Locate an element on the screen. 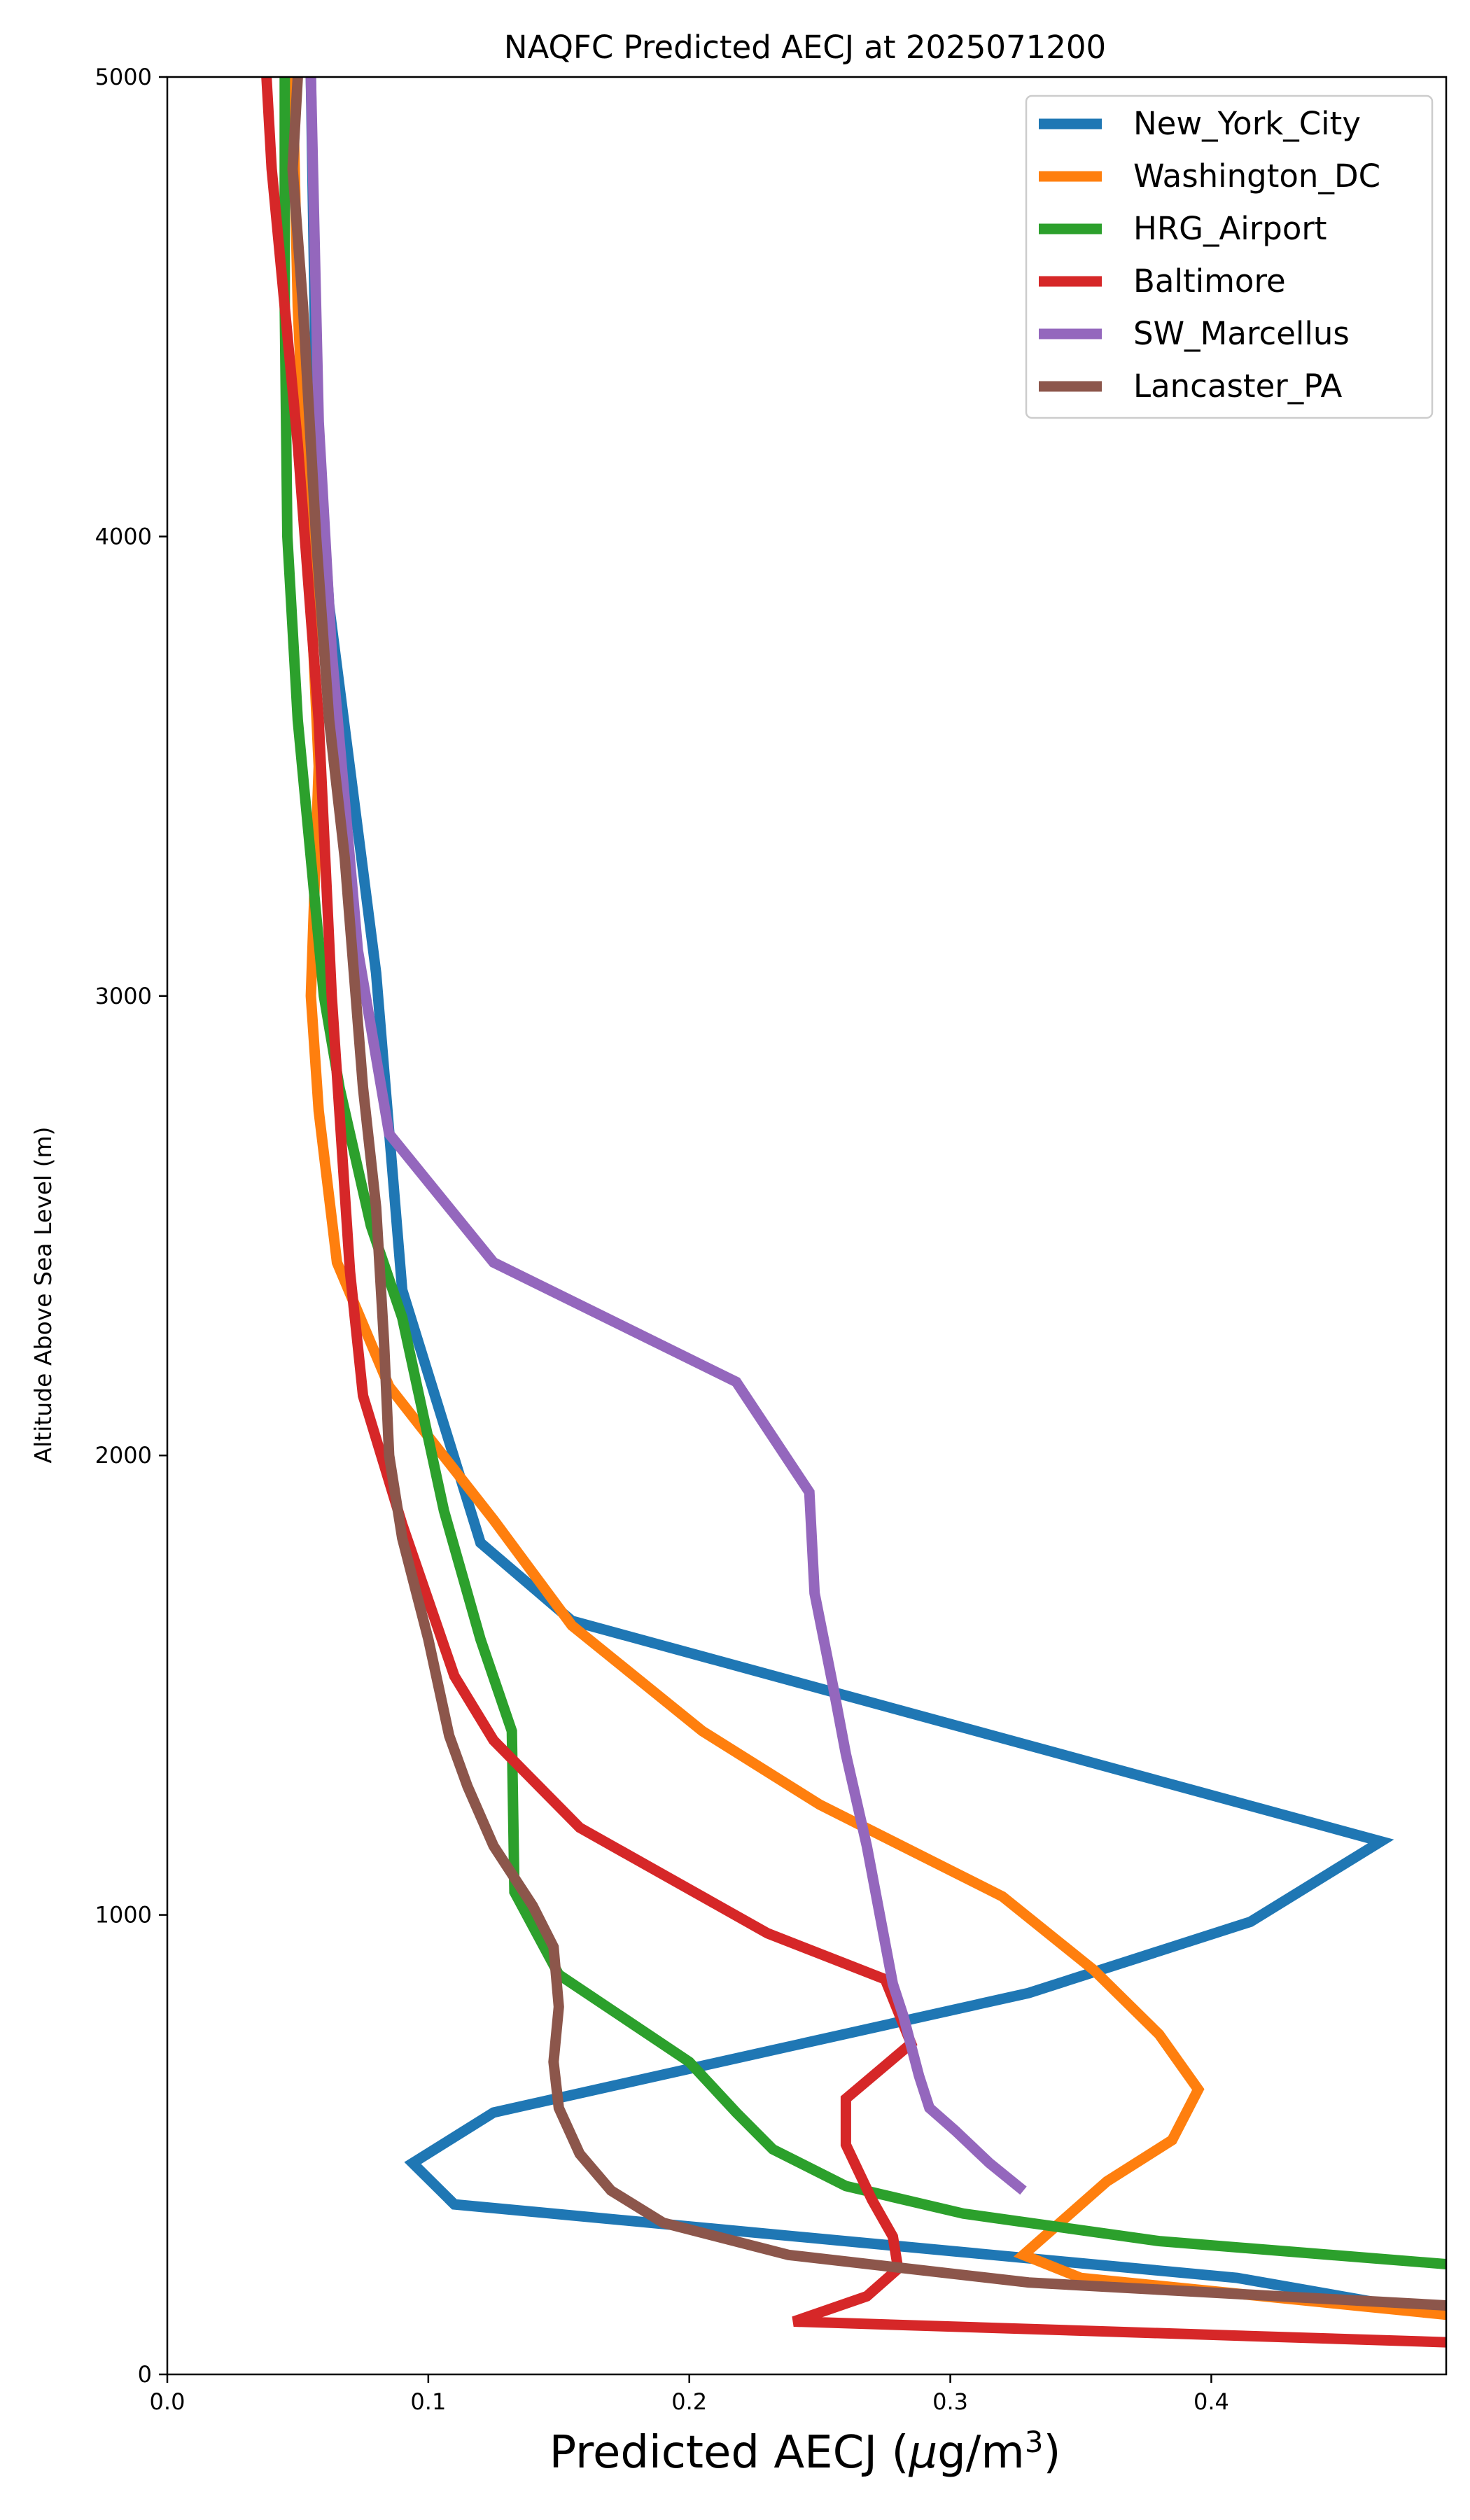  legend-label-new-york-city: New_York_City is located at coordinates (1247, 123).